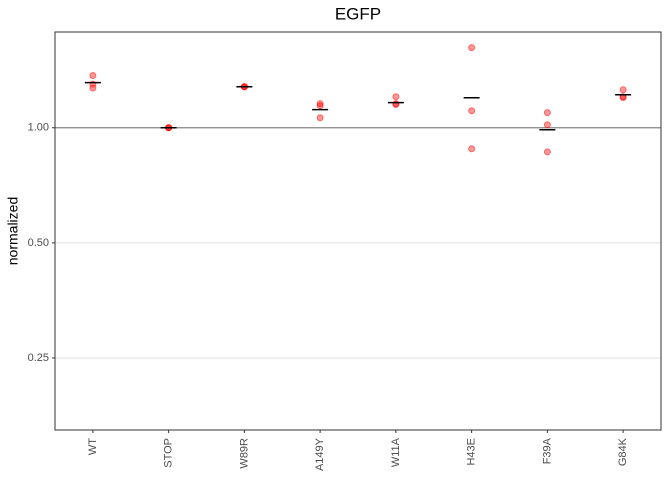  I want to click on x-tick-label: A149Y, so click(320, 454).